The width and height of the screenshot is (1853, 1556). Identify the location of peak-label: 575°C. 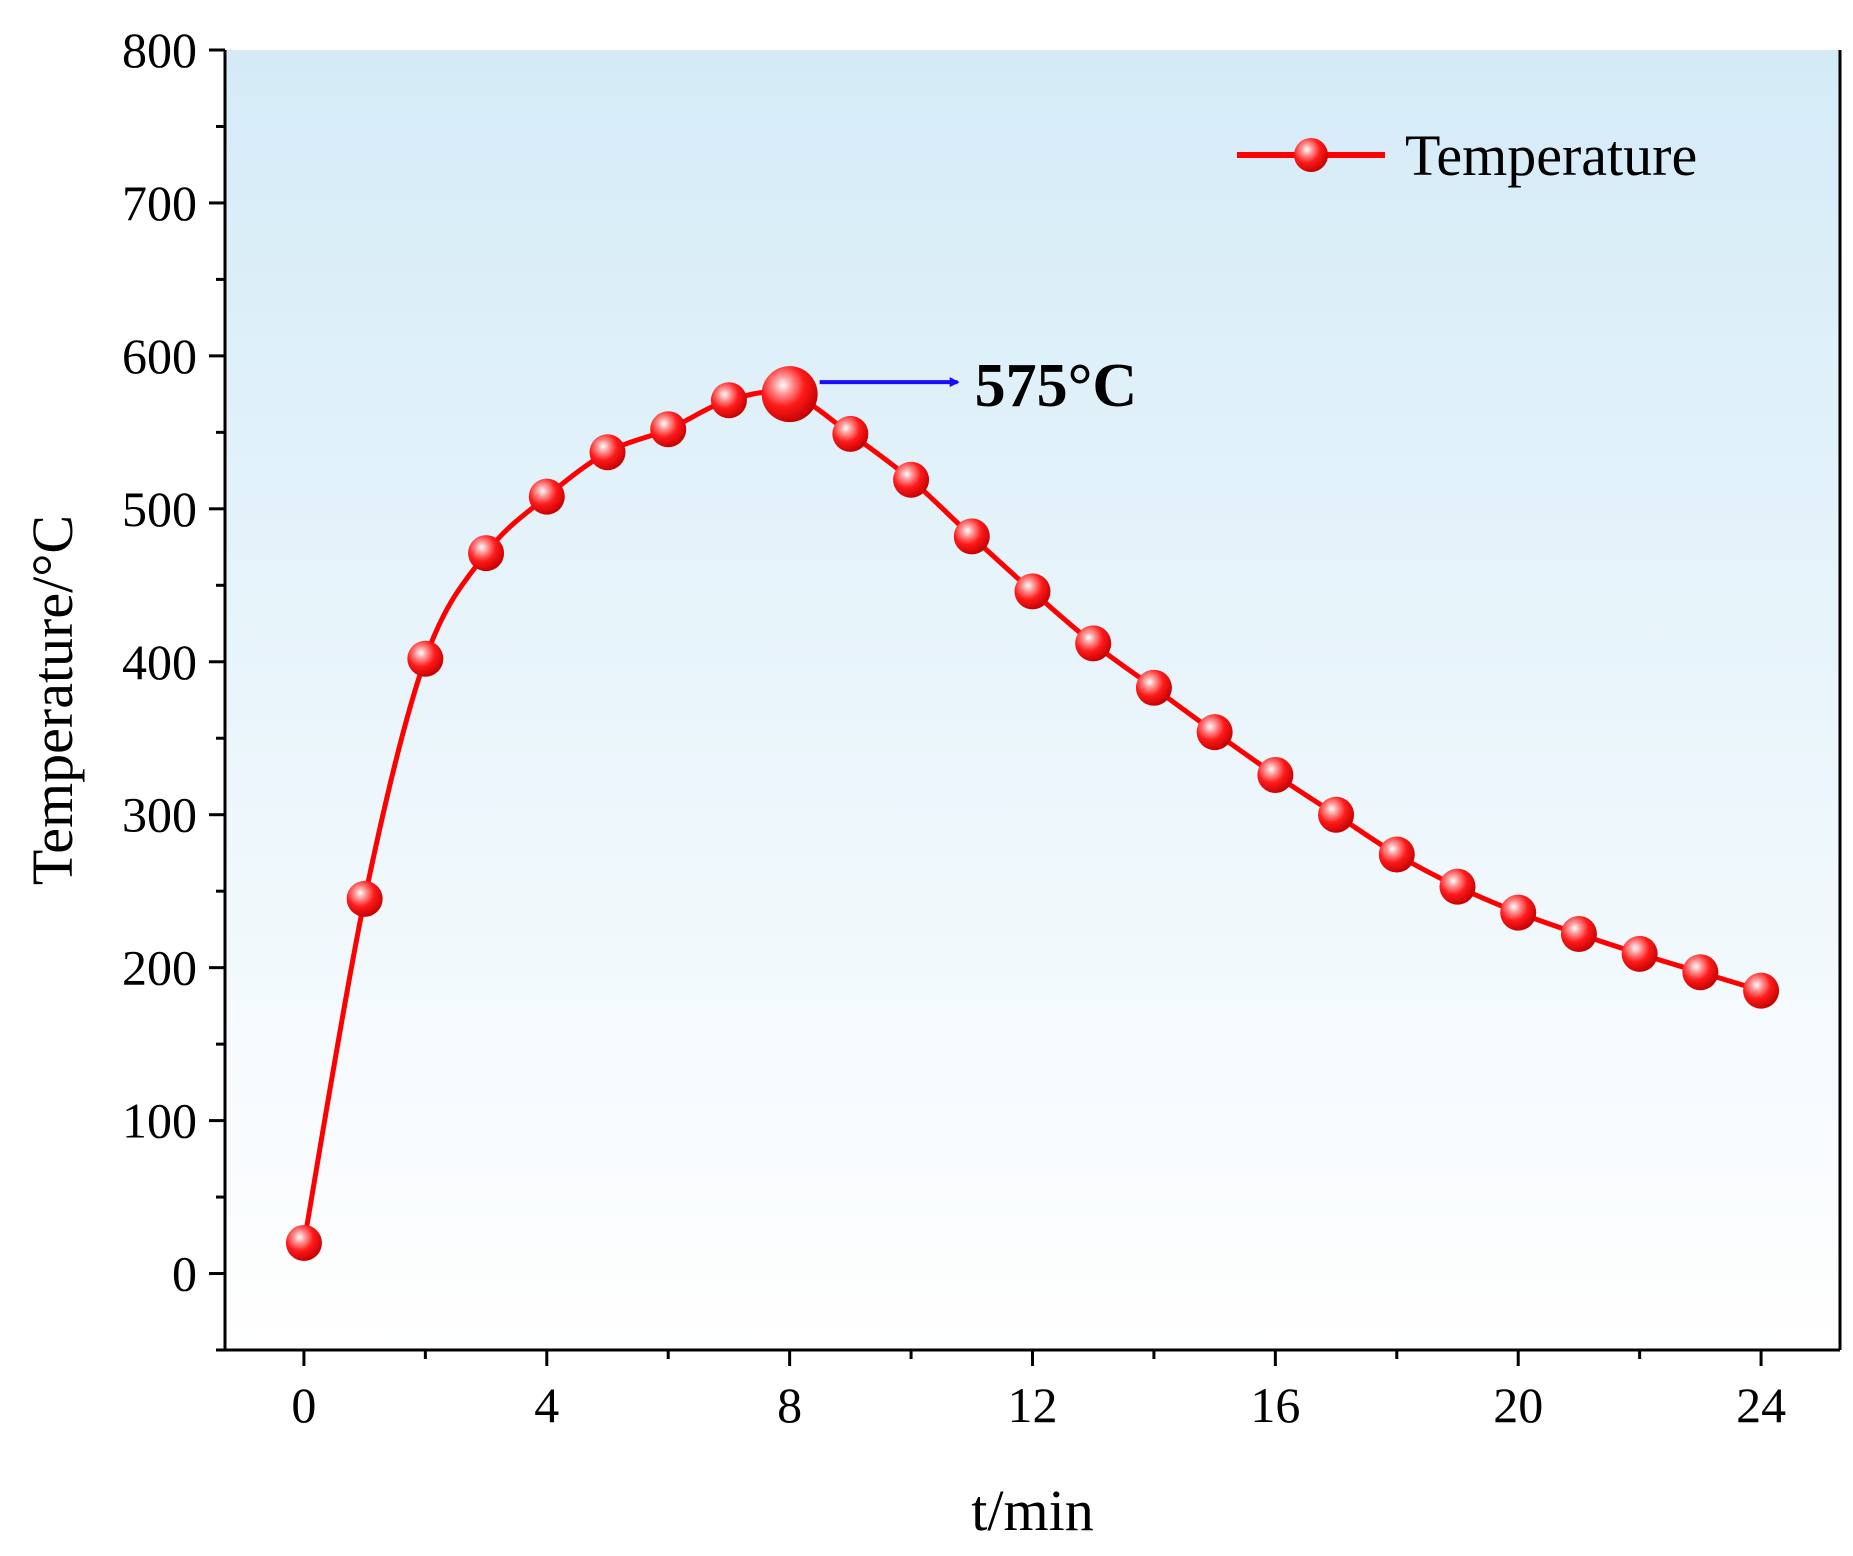
(1056, 386).